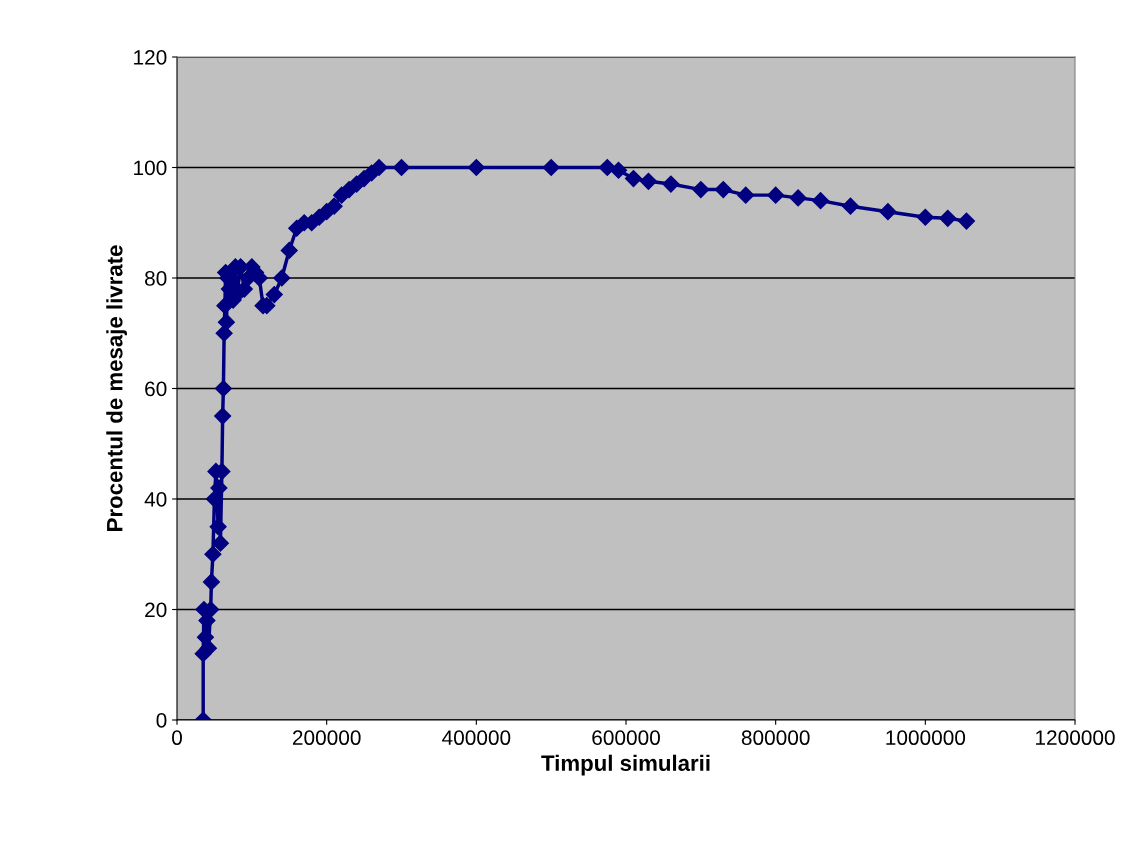  Describe the element at coordinates (1075, 738) in the screenshot. I see `x-tick-label: 1200000` at that location.